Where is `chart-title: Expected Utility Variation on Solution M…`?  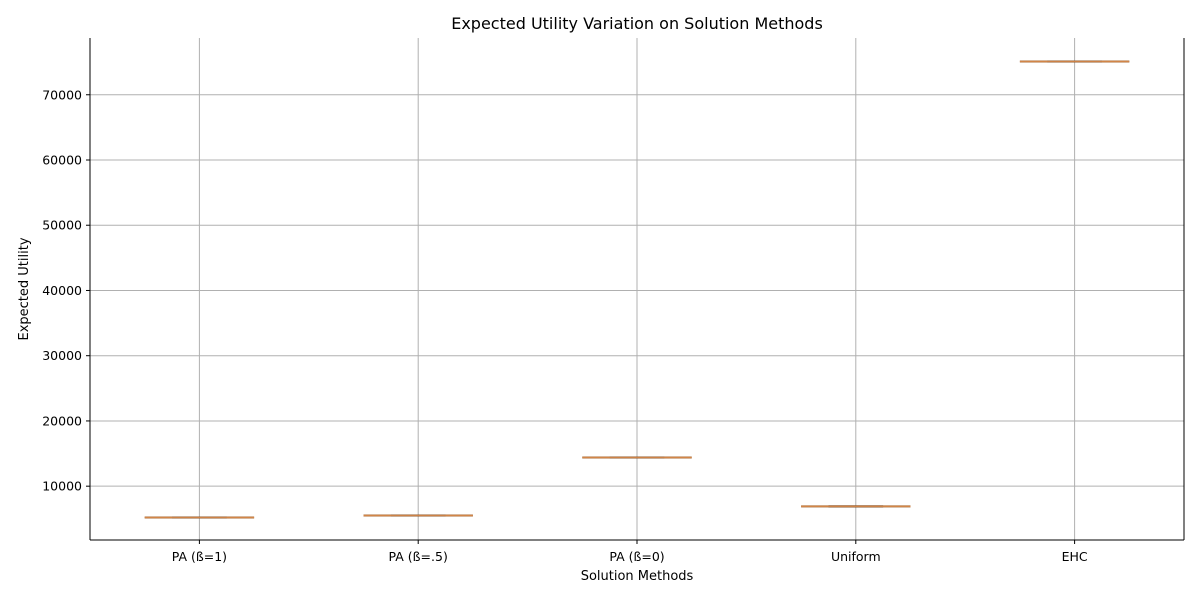 chart-title: Expected Utility Variation on Solution M… is located at coordinates (637, 23).